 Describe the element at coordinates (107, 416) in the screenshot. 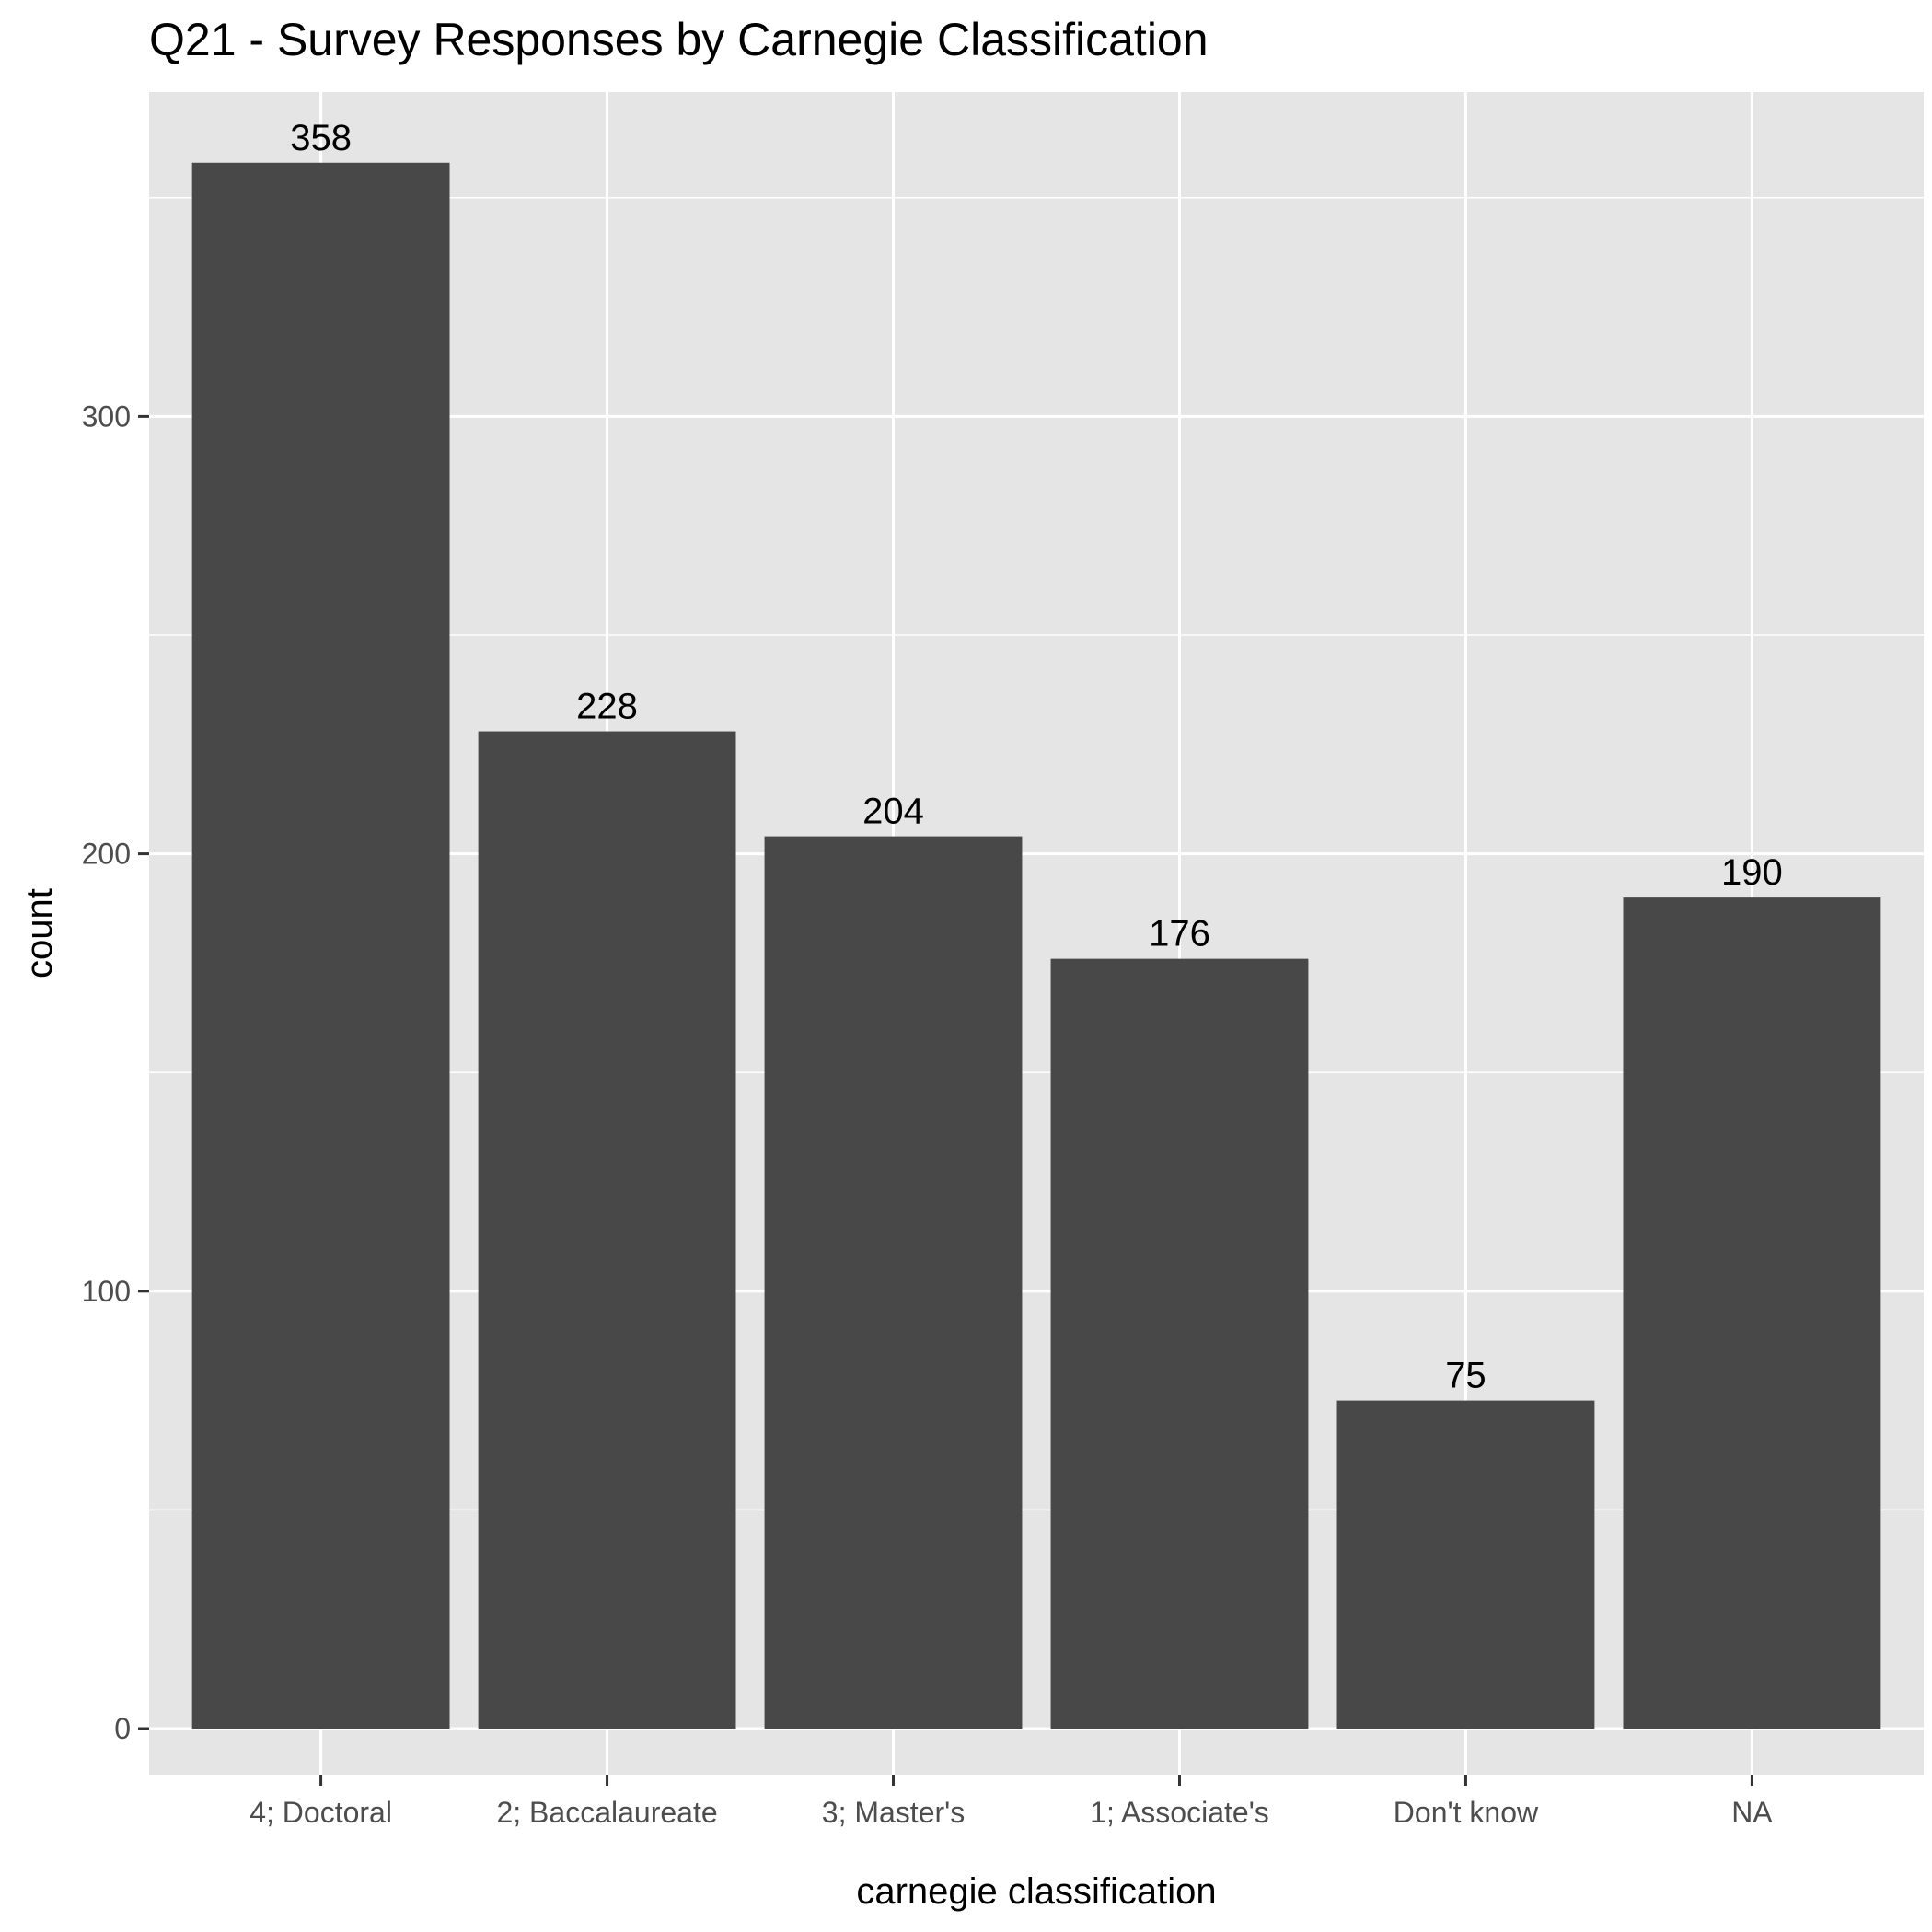

I see `y-tick-label: 300` at that location.